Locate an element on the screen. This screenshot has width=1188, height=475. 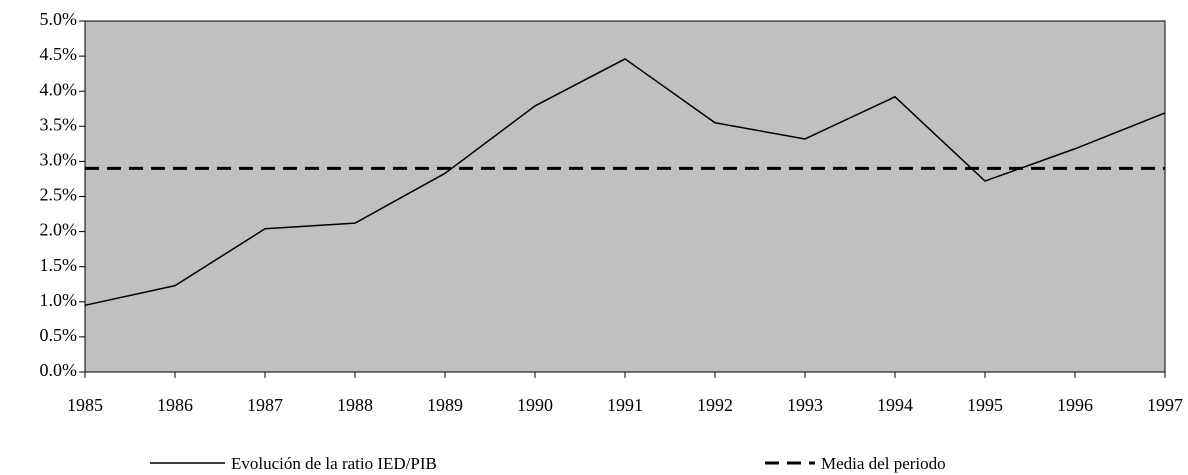
y-tick-label: 2.0% is located at coordinates (59, 230).